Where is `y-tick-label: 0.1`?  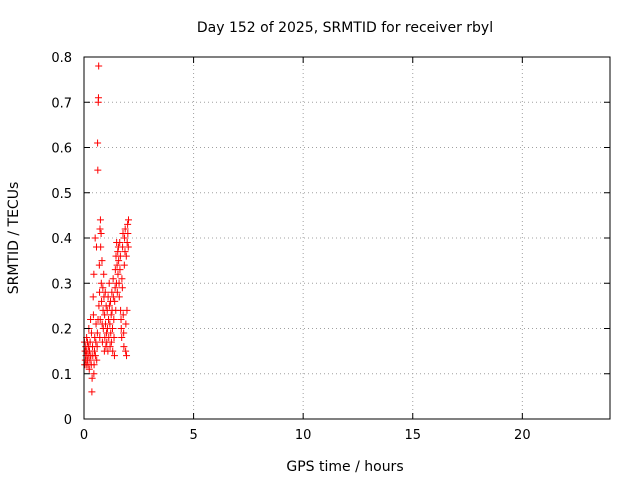
y-tick-label: 0.1 is located at coordinates (61, 375).